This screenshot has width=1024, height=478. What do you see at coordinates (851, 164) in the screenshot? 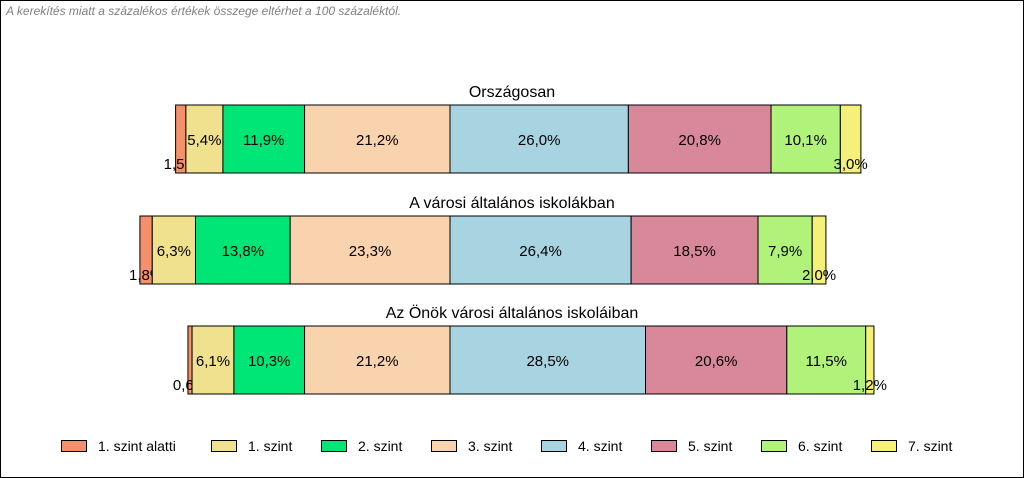
I see `data-label: 3,0%` at bounding box center [851, 164].